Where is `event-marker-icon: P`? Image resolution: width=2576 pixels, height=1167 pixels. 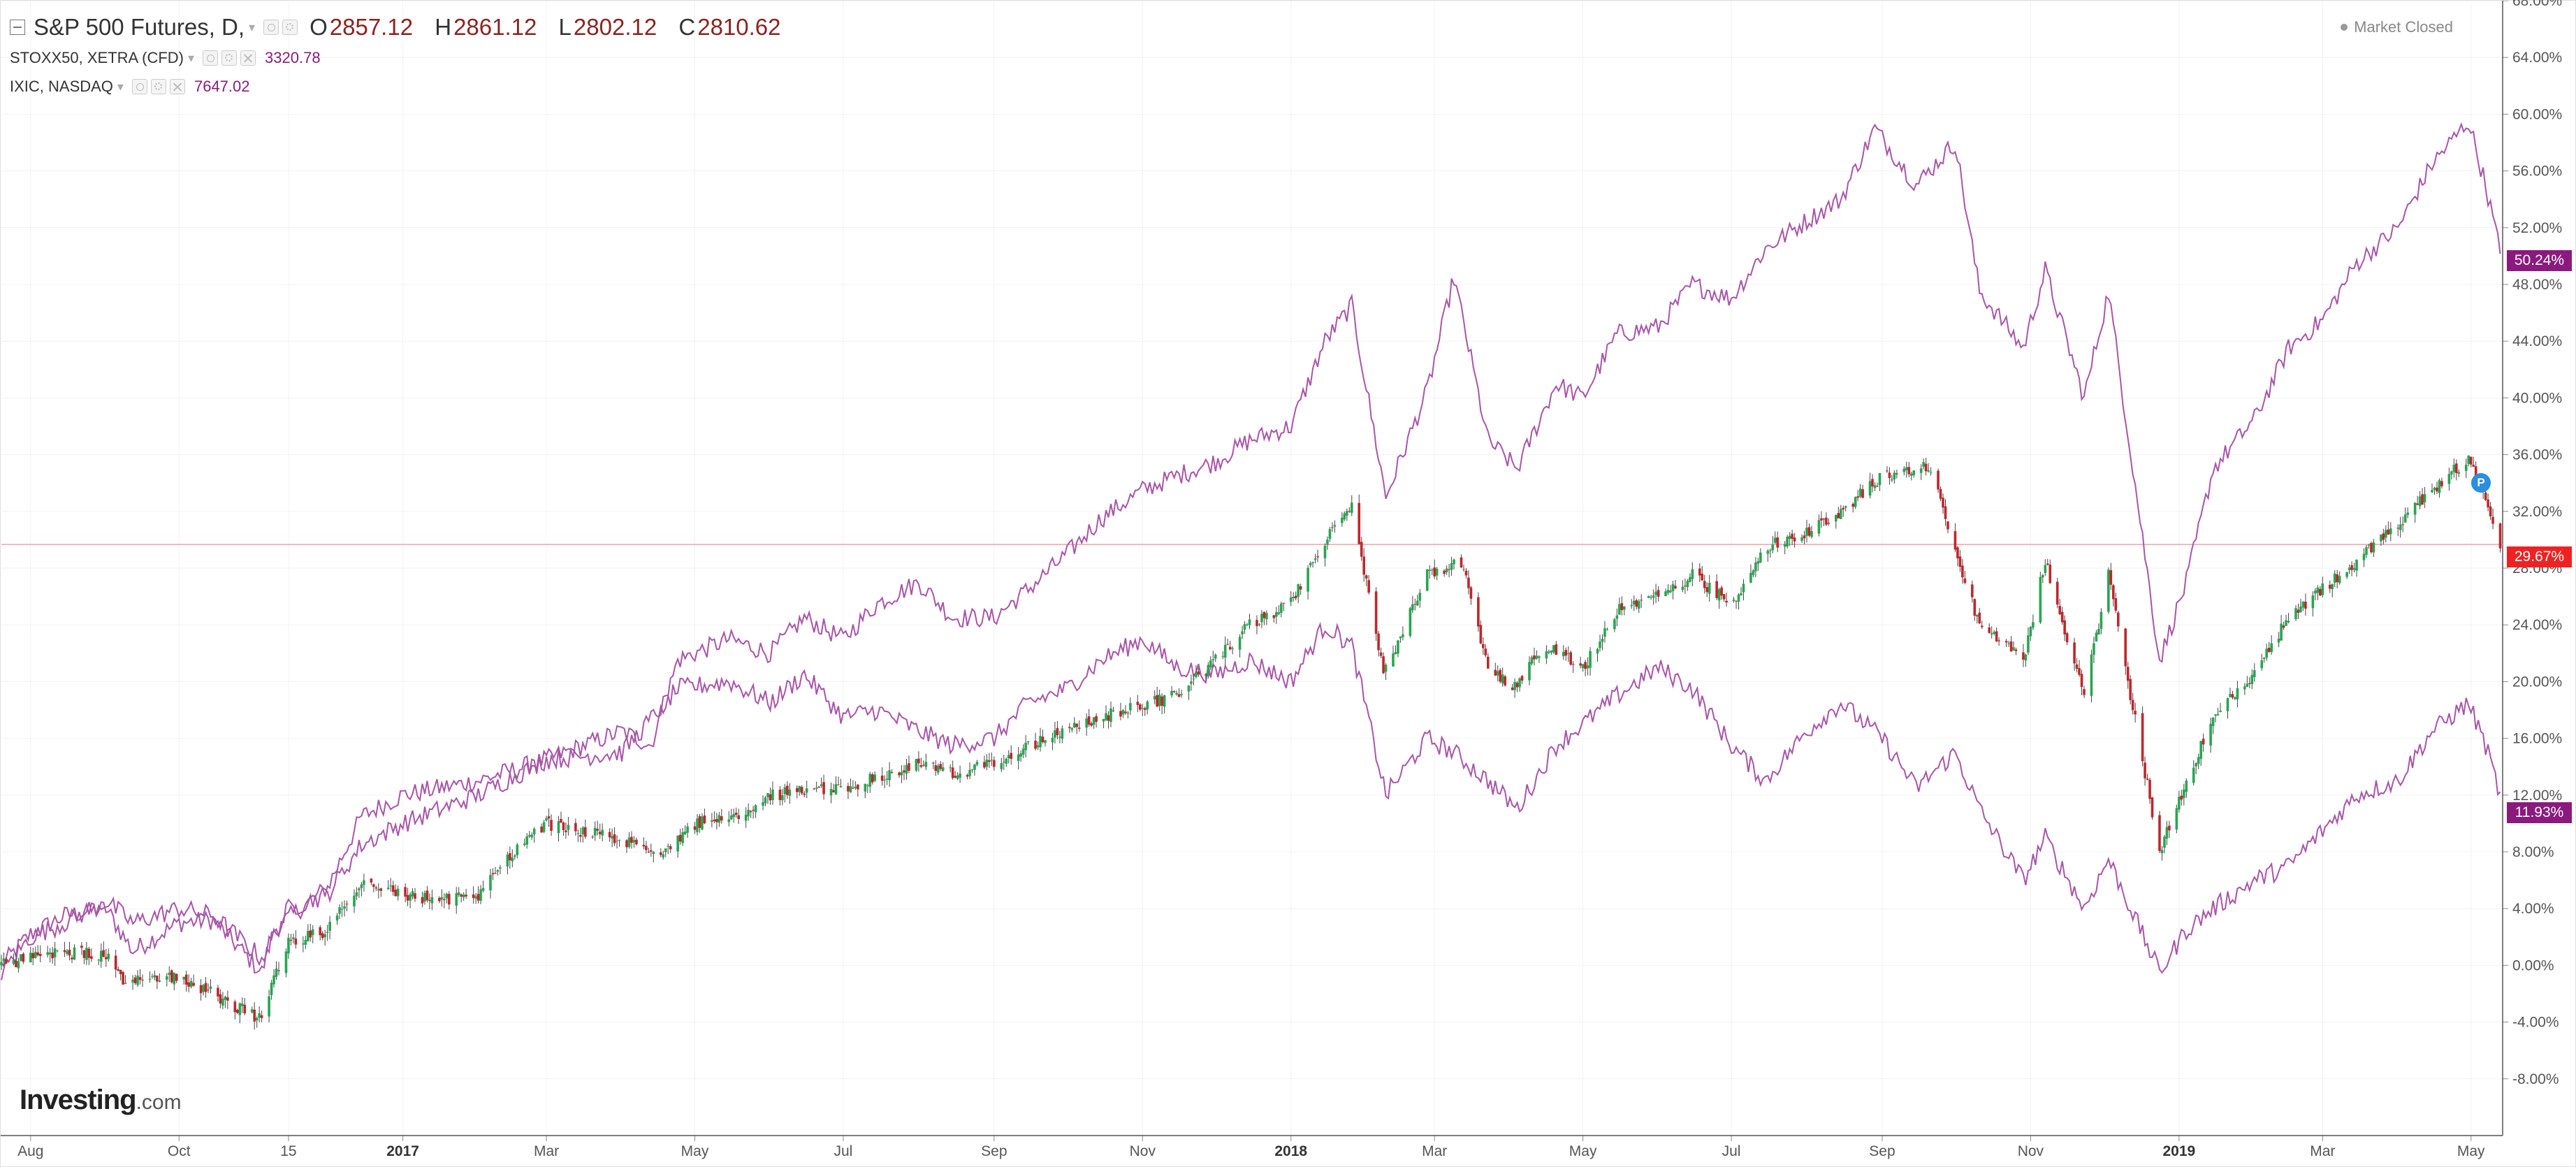
event-marker-icon: P is located at coordinates (2481, 483).